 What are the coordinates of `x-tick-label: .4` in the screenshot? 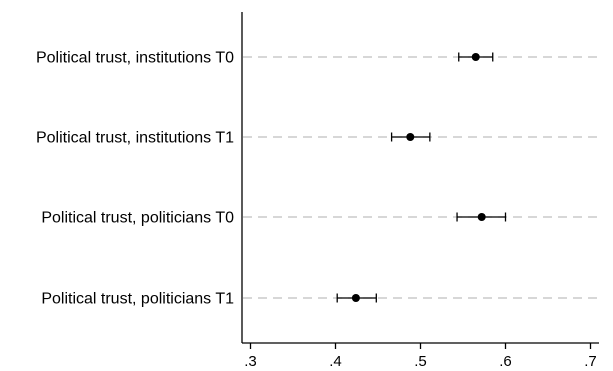 It's located at (335, 361).